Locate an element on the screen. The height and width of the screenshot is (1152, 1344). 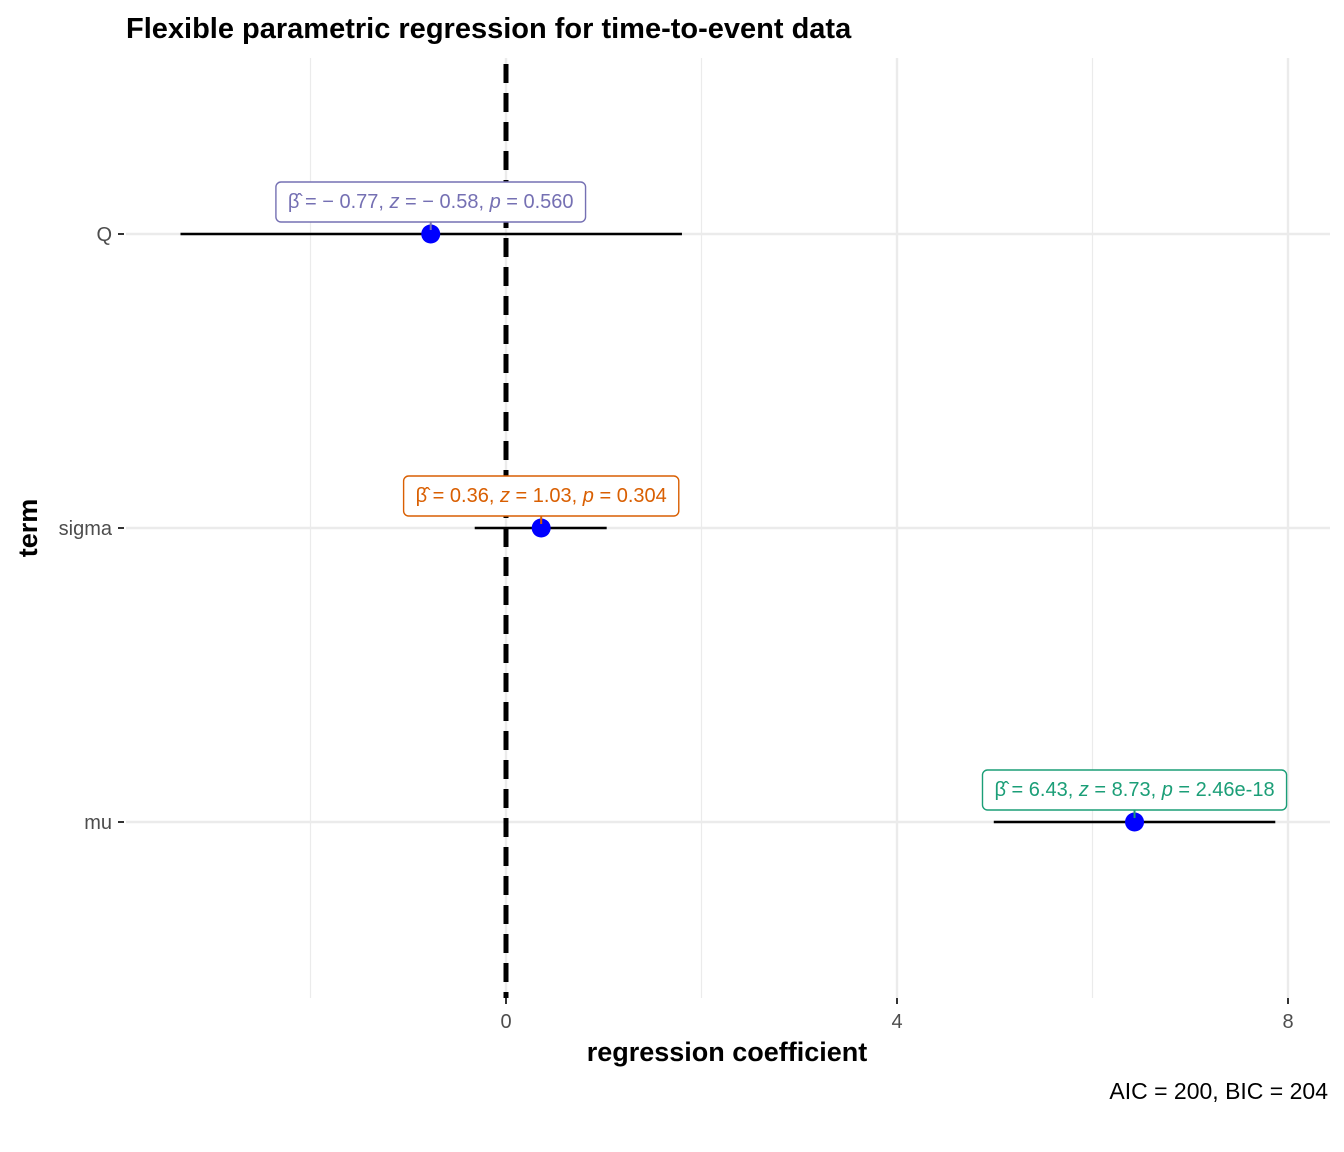
estimate-label: β̂ = 0.36, z = 1.03, p = 0.304 is located at coordinates (541, 496).